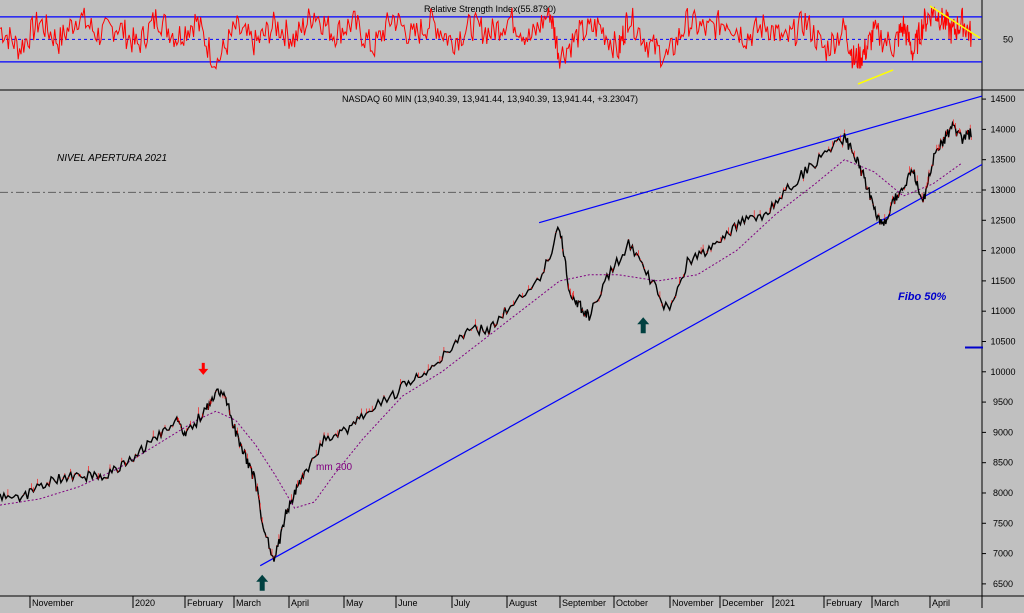 The image size is (1024, 613). What do you see at coordinates (1002, 99) in the screenshot?
I see `price-tick-label: 14500` at bounding box center [1002, 99].